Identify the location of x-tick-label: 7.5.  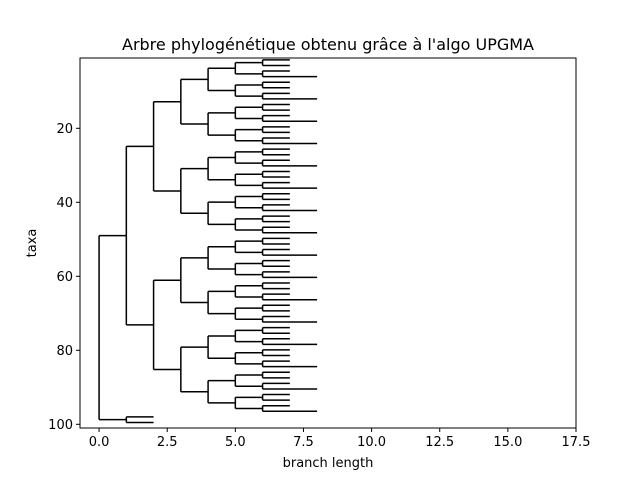
(303, 442).